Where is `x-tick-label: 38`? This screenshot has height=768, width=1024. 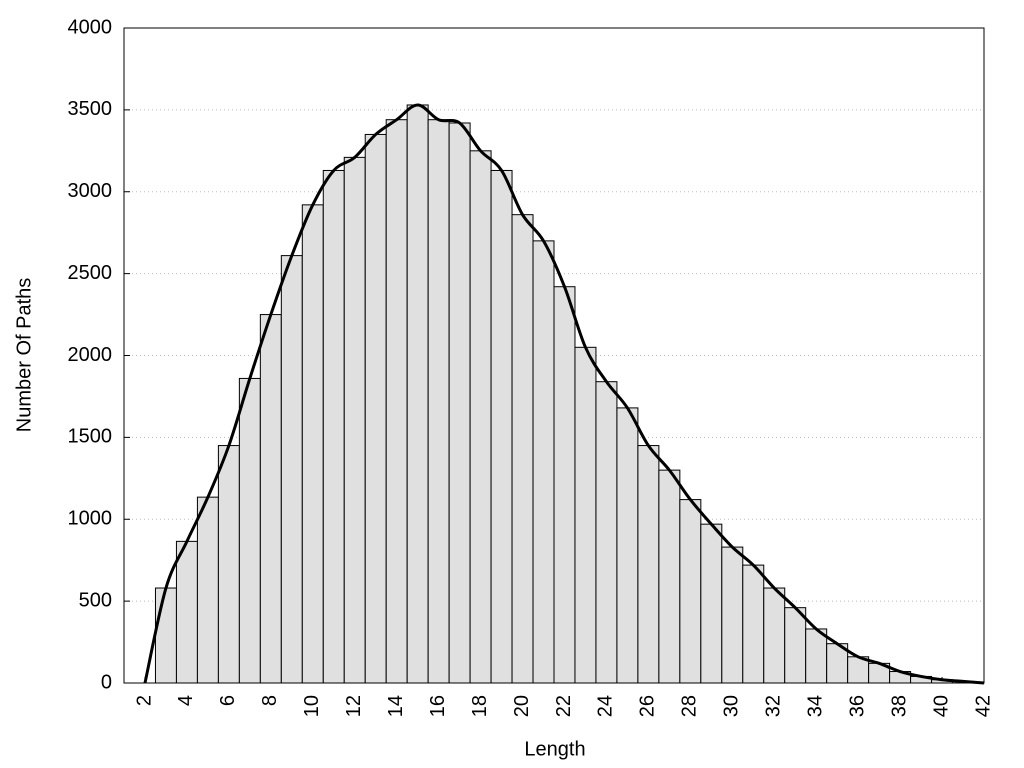
x-tick-label: 38 is located at coordinates (899, 706).